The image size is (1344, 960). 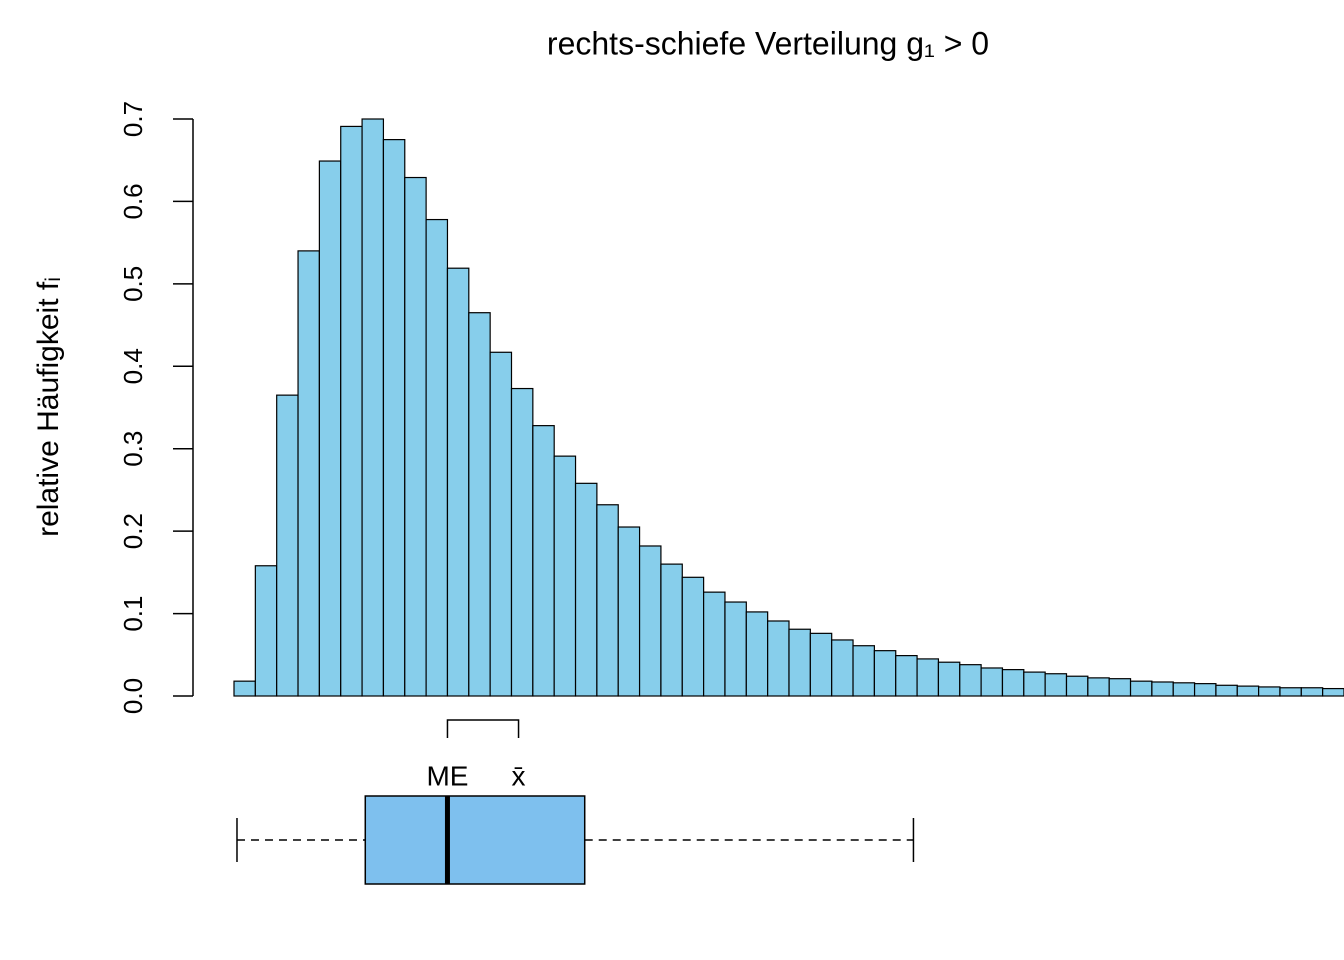 What do you see at coordinates (133, 119) in the screenshot?
I see `y-tick-label: 0.7` at bounding box center [133, 119].